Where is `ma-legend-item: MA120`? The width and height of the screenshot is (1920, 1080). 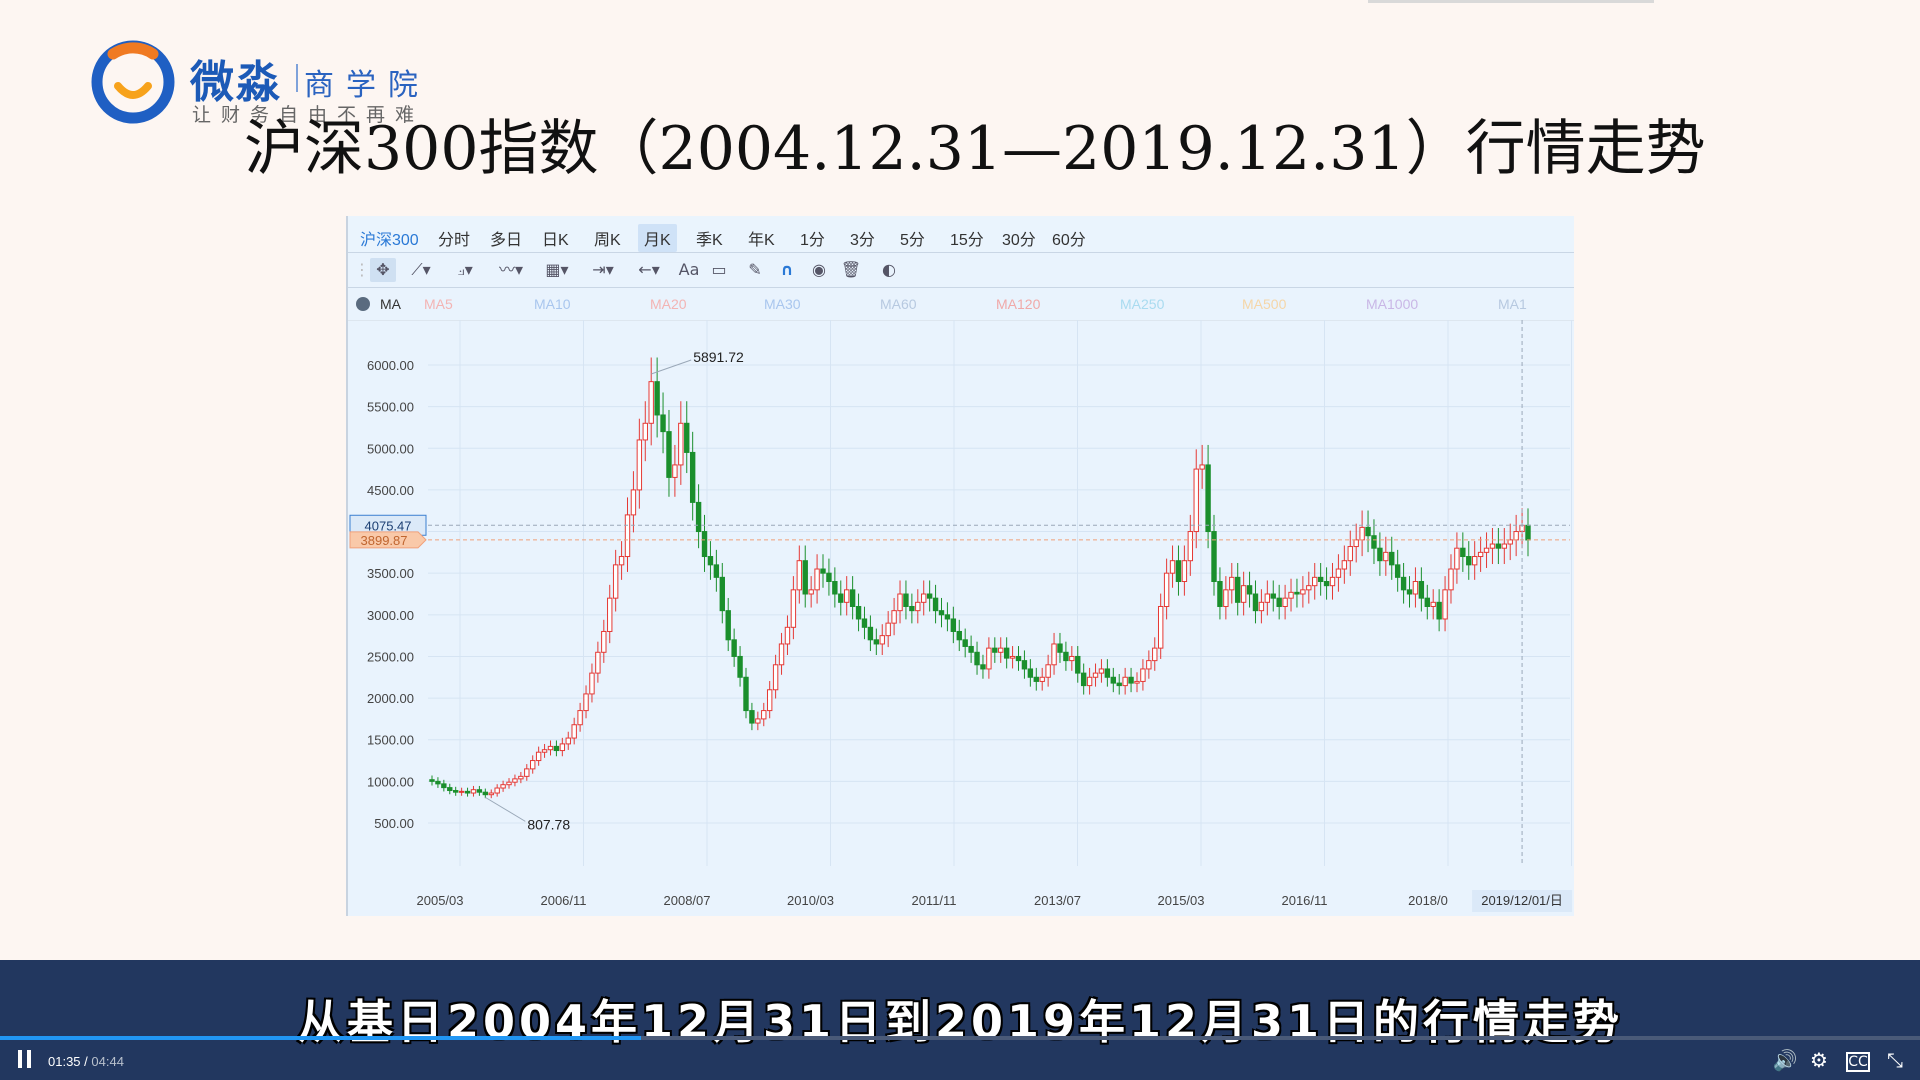 ma-legend-item: MA120 is located at coordinates (1018, 304).